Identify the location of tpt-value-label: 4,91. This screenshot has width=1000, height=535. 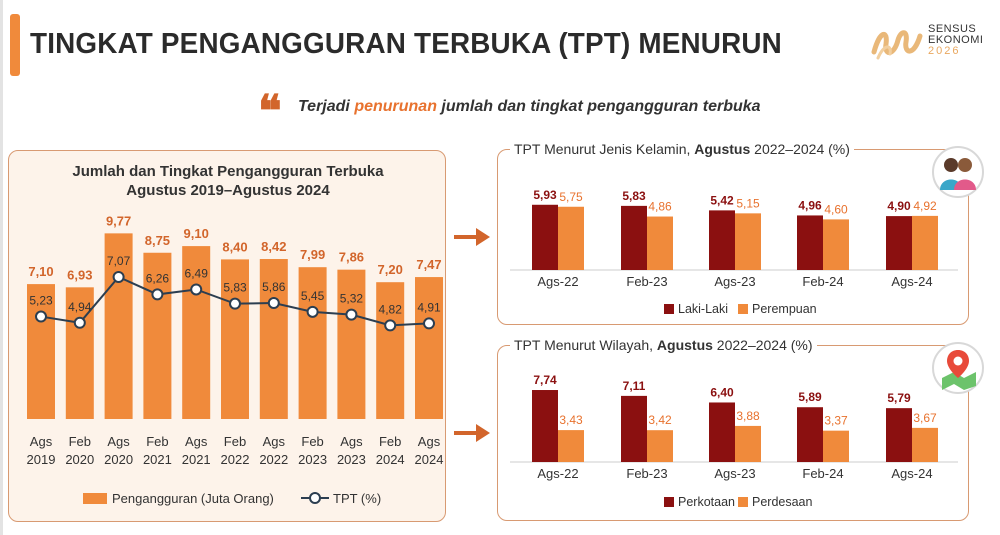
(429, 307).